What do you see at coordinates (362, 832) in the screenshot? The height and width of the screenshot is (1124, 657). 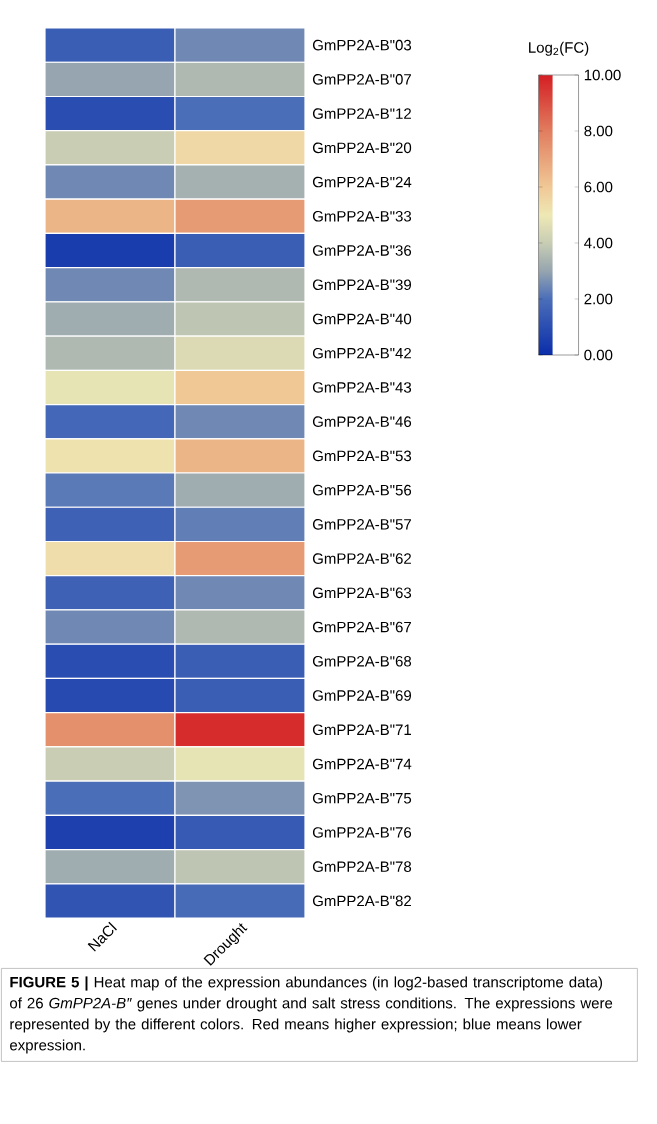 I see `y-tick-label: GmPP2A-B"76` at bounding box center [362, 832].